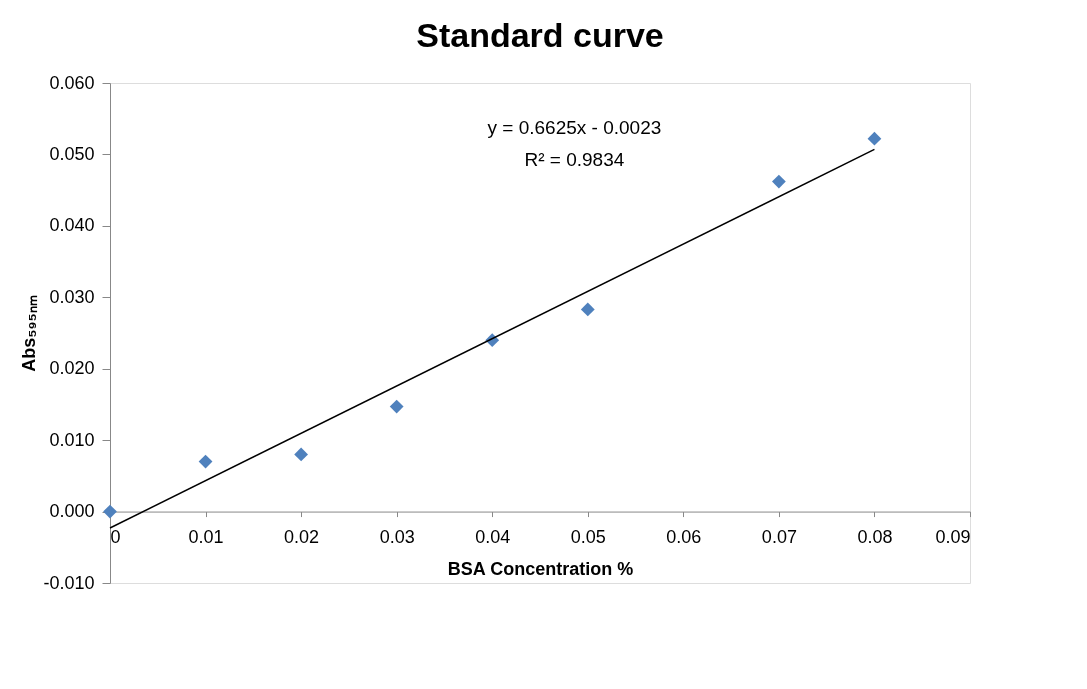 This screenshot has width=1087, height=689. What do you see at coordinates (302, 537) in the screenshot?
I see `x-tick-label: 0.02` at bounding box center [302, 537].